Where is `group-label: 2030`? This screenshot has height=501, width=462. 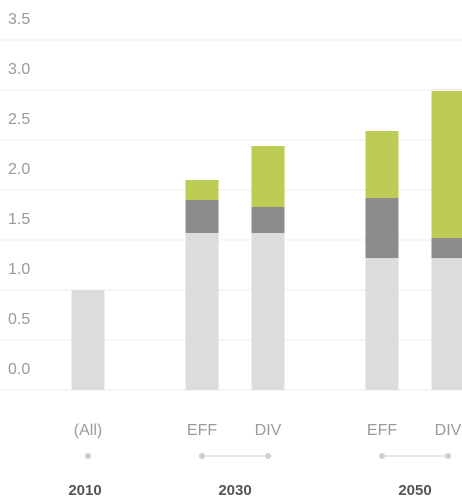
group-label: 2030 is located at coordinates (234, 490).